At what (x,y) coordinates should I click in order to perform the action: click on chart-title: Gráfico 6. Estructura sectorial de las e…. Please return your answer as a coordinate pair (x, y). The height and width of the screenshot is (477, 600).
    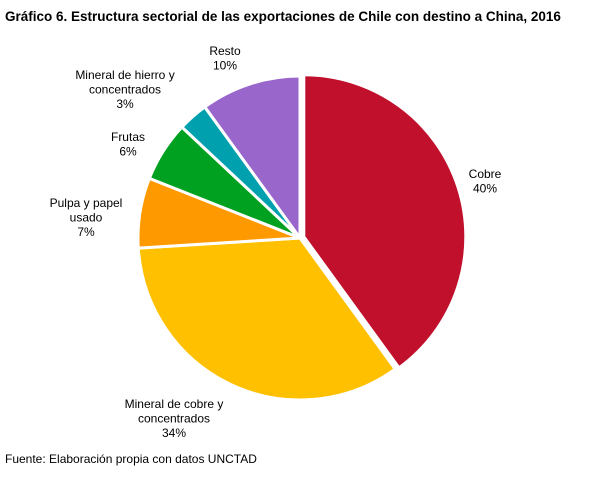
    Looking at the image, I should click on (283, 16).